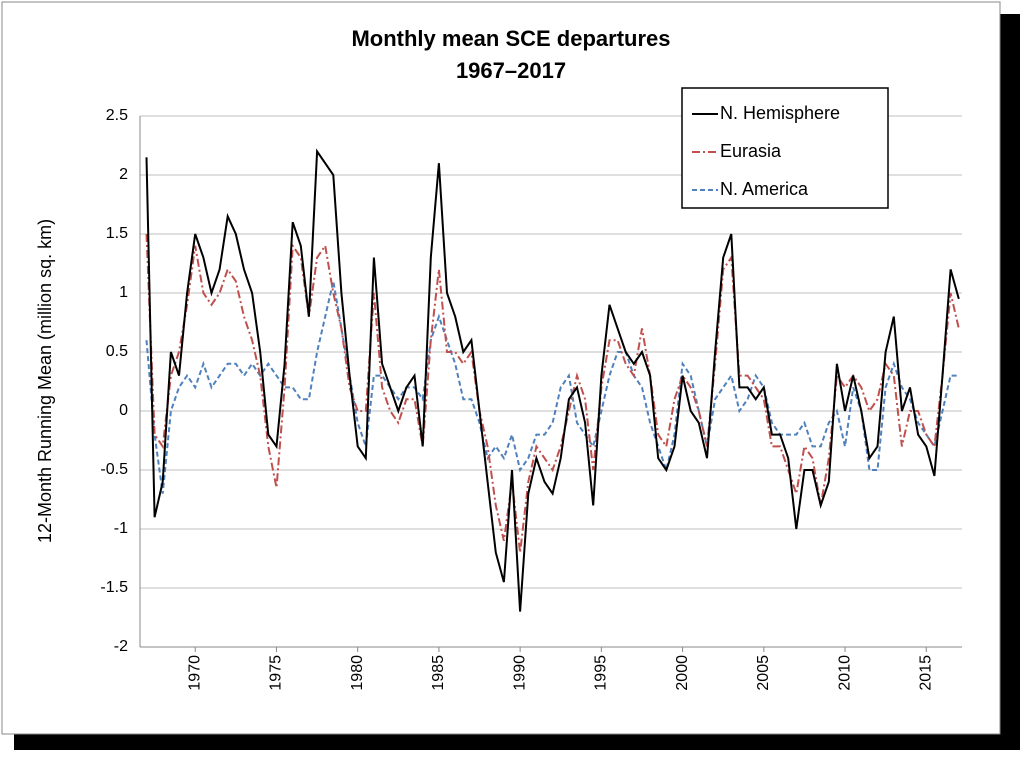 Image resolution: width=1024 pixels, height=759 pixels. What do you see at coordinates (121, 528) in the screenshot?
I see `y-tick-label: -1` at bounding box center [121, 528].